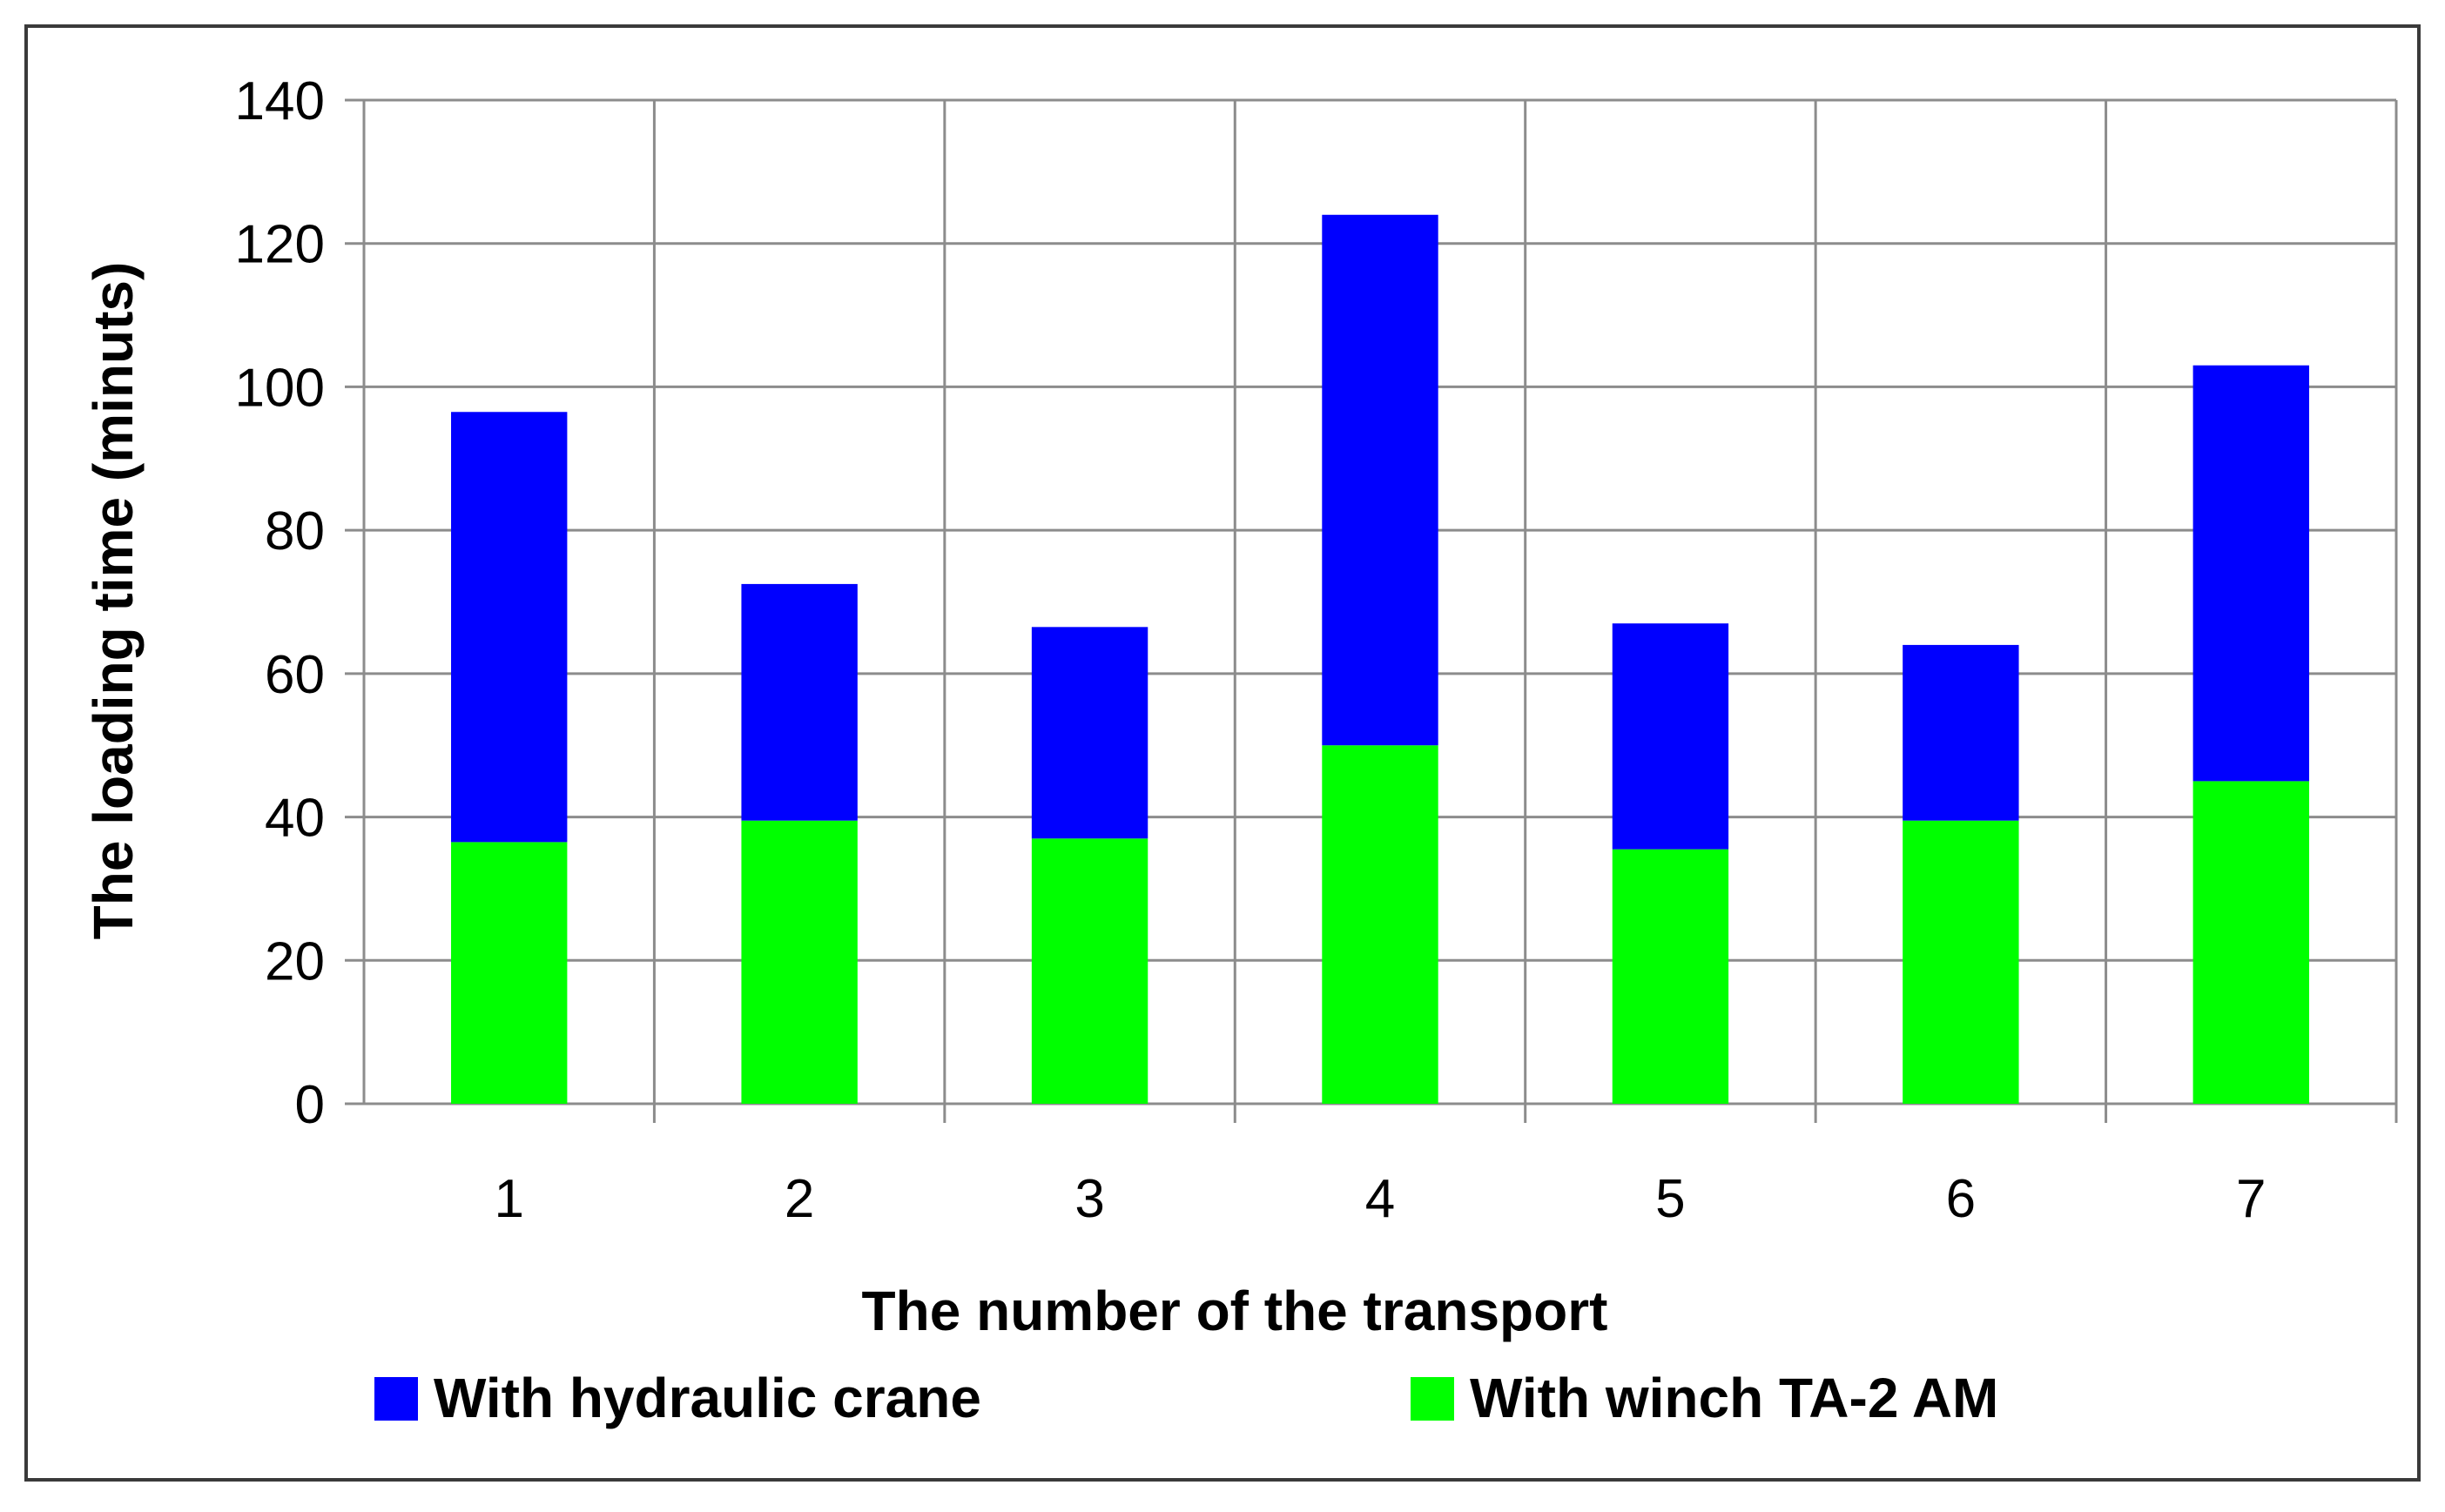 The width and height of the screenshot is (2445, 1512). What do you see at coordinates (1433, 1399) in the screenshot?
I see `legend-swatch-winch` at bounding box center [1433, 1399].